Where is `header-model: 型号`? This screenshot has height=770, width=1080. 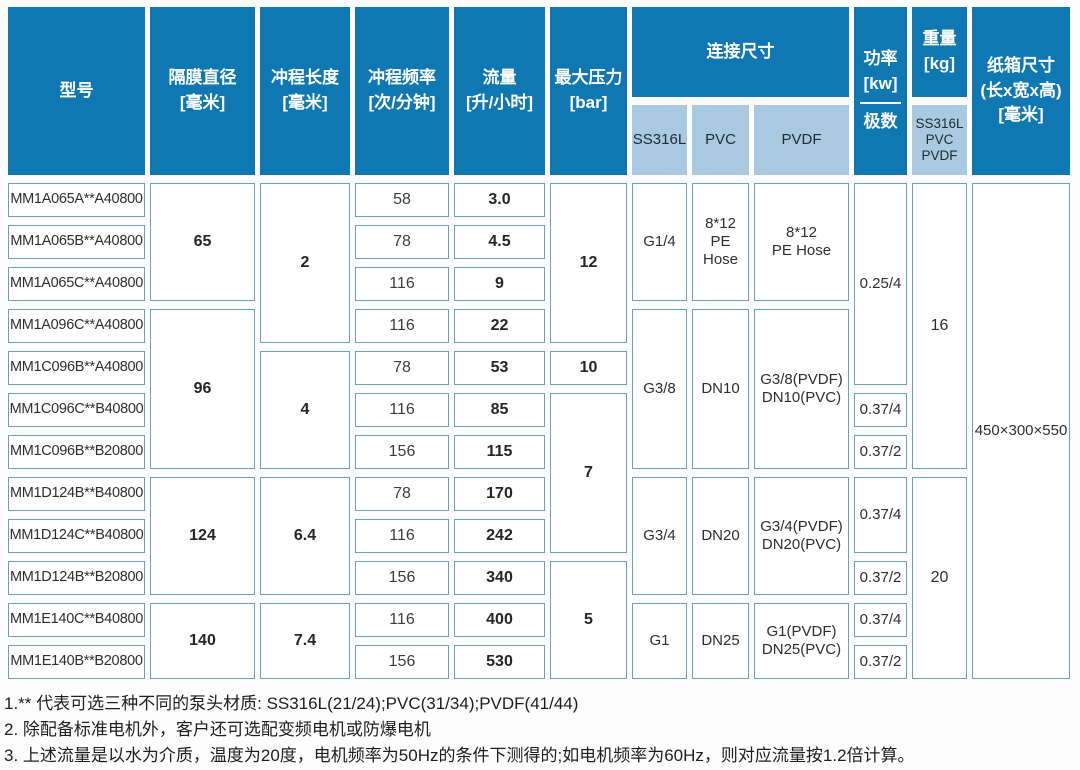
header-model: 型号 is located at coordinates (76, 91).